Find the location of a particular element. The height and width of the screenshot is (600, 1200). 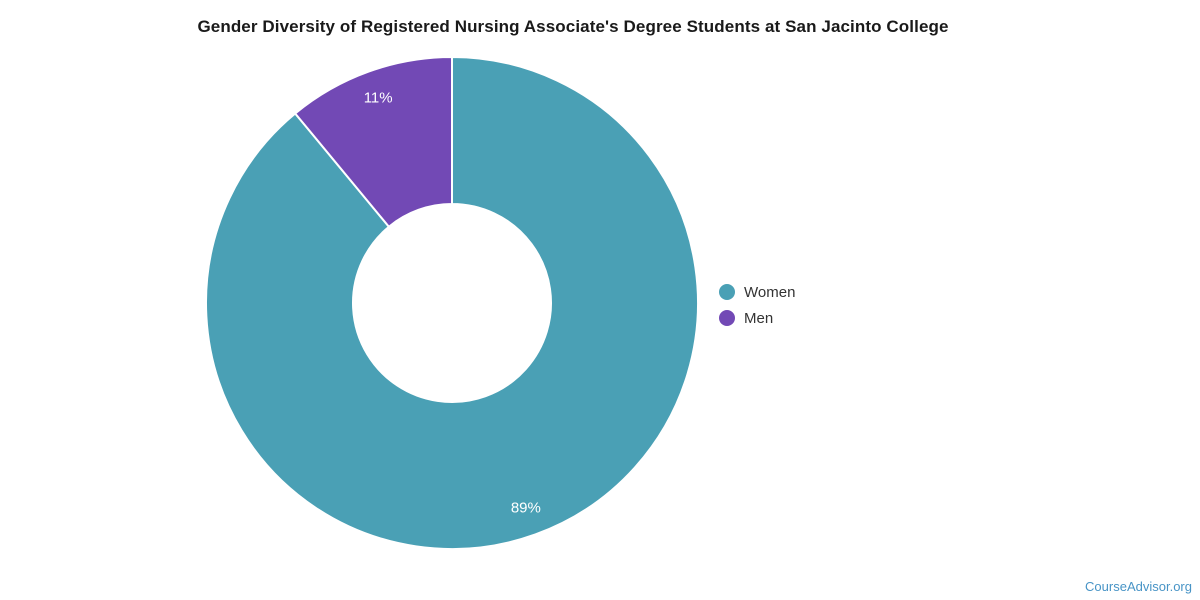

legend-swatch-women is located at coordinates (727, 292).